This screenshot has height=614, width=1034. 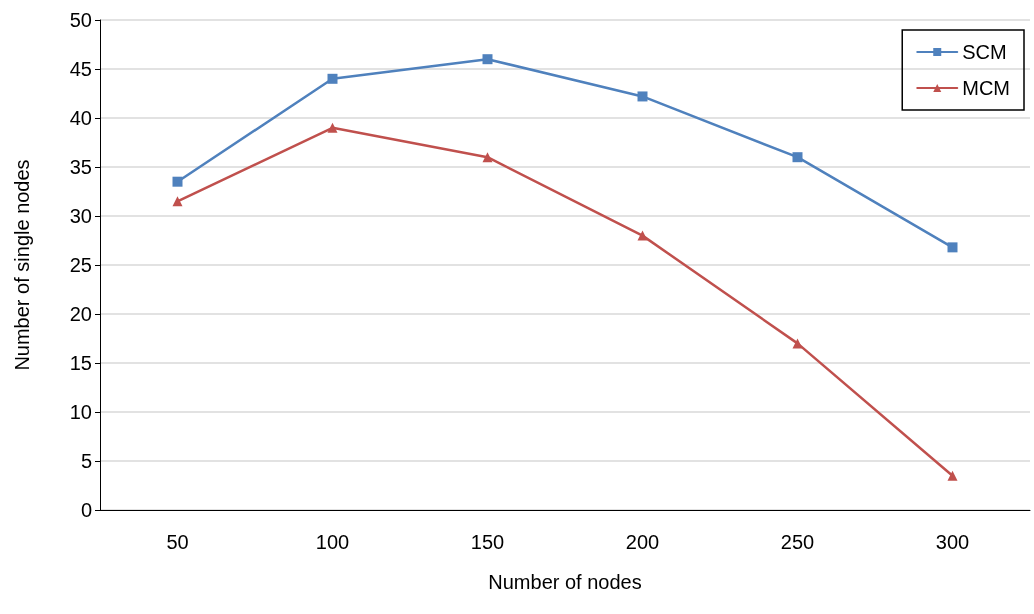 What do you see at coordinates (565, 582) in the screenshot?
I see `x-axis-title: Number of nodes` at bounding box center [565, 582].